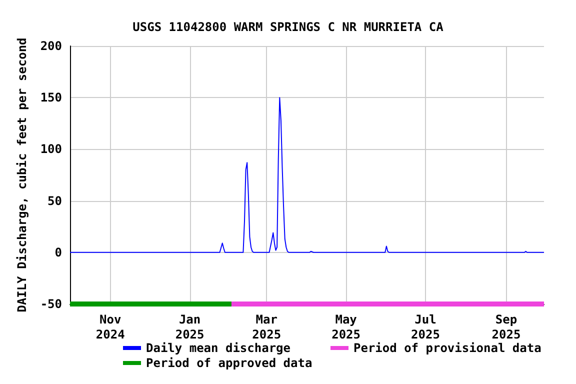 The image size is (576, 384). What do you see at coordinates (229, 363) in the screenshot?
I see `legend-label: Period of approved data` at bounding box center [229, 363].